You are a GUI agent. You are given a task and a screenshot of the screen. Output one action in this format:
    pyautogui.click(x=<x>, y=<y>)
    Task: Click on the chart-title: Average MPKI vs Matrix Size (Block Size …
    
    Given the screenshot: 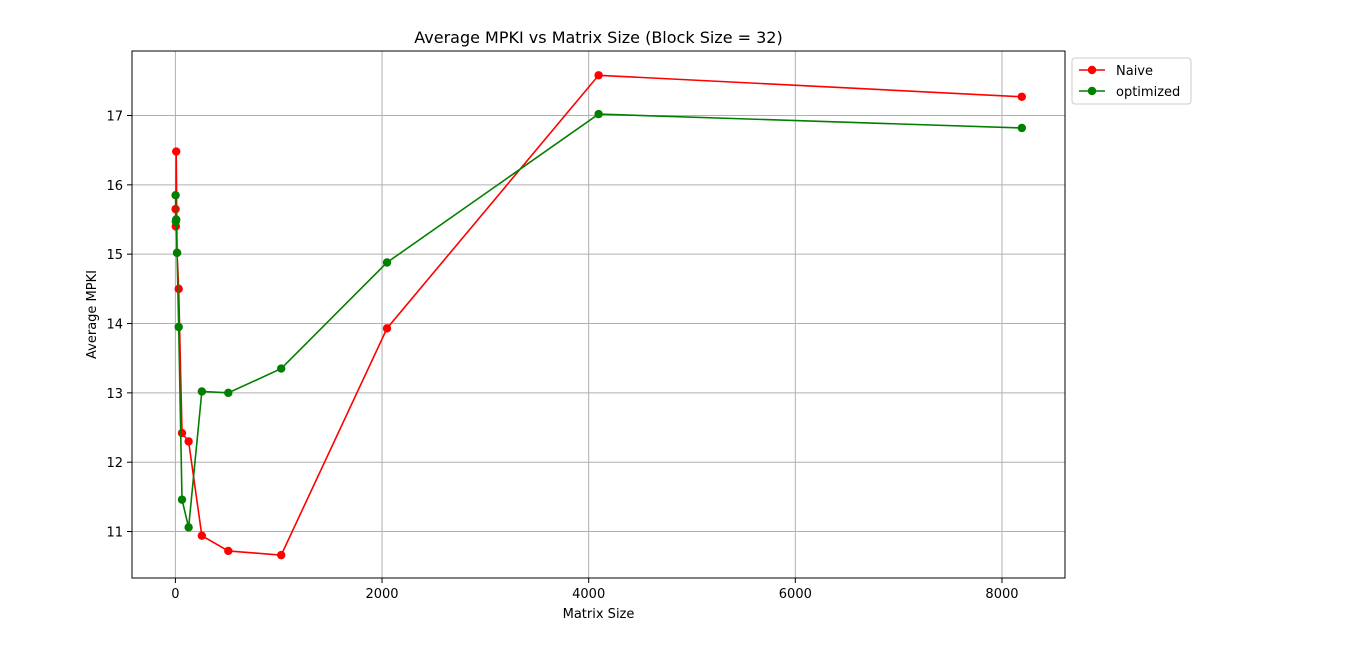 What is the action you would take?
    pyautogui.click(x=598, y=37)
    